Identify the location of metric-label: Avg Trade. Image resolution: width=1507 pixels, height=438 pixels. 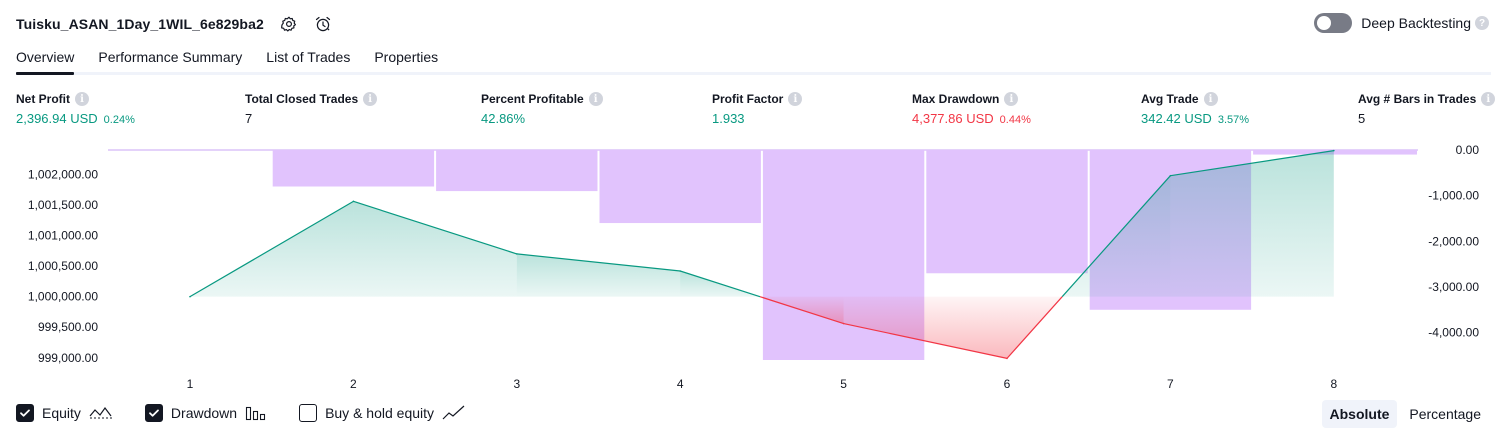
(1170, 99).